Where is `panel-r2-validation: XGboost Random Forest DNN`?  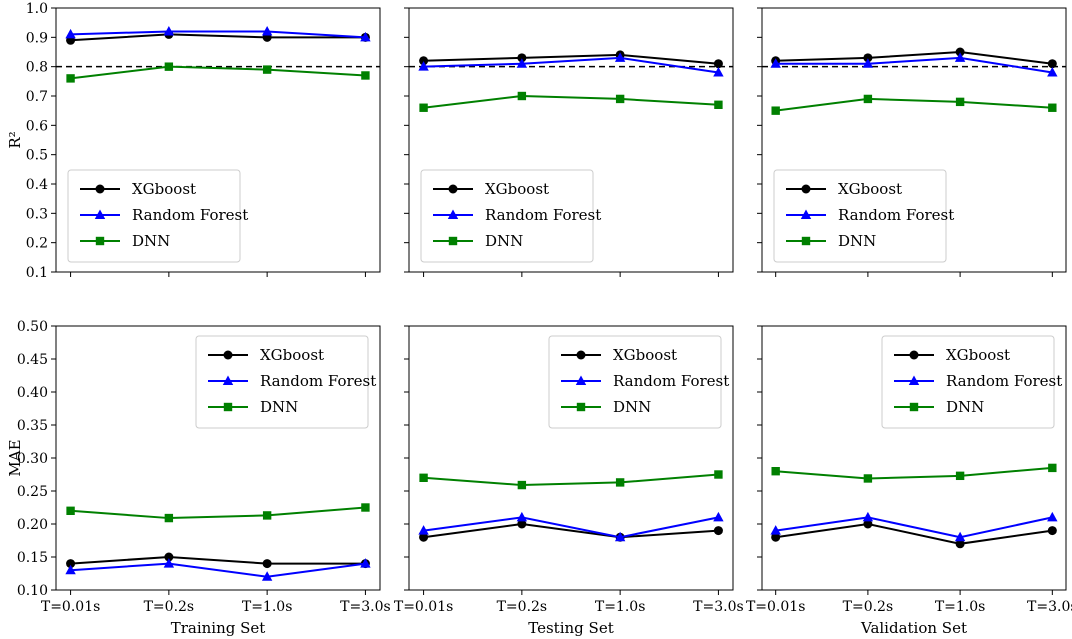
panel-r2-validation: XGboost Random Forest DNN is located at coordinates (912, 142).